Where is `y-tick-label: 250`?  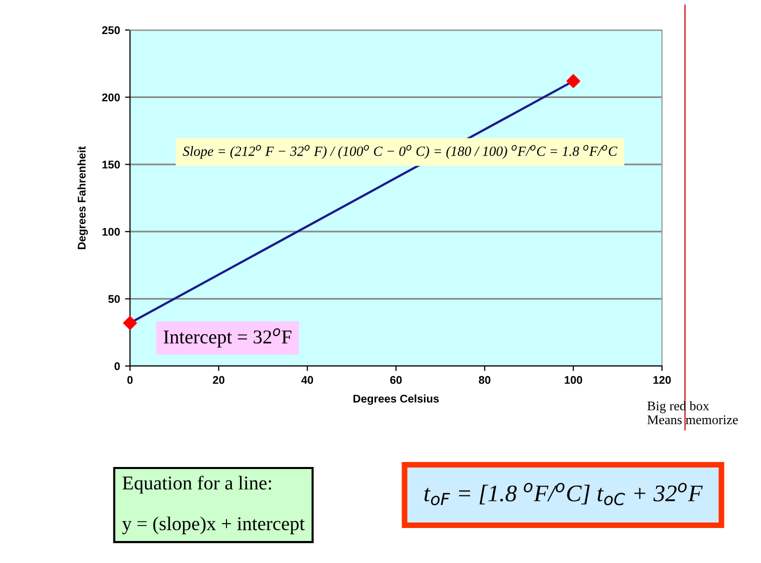
y-tick-label: 250 is located at coordinates (111, 30).